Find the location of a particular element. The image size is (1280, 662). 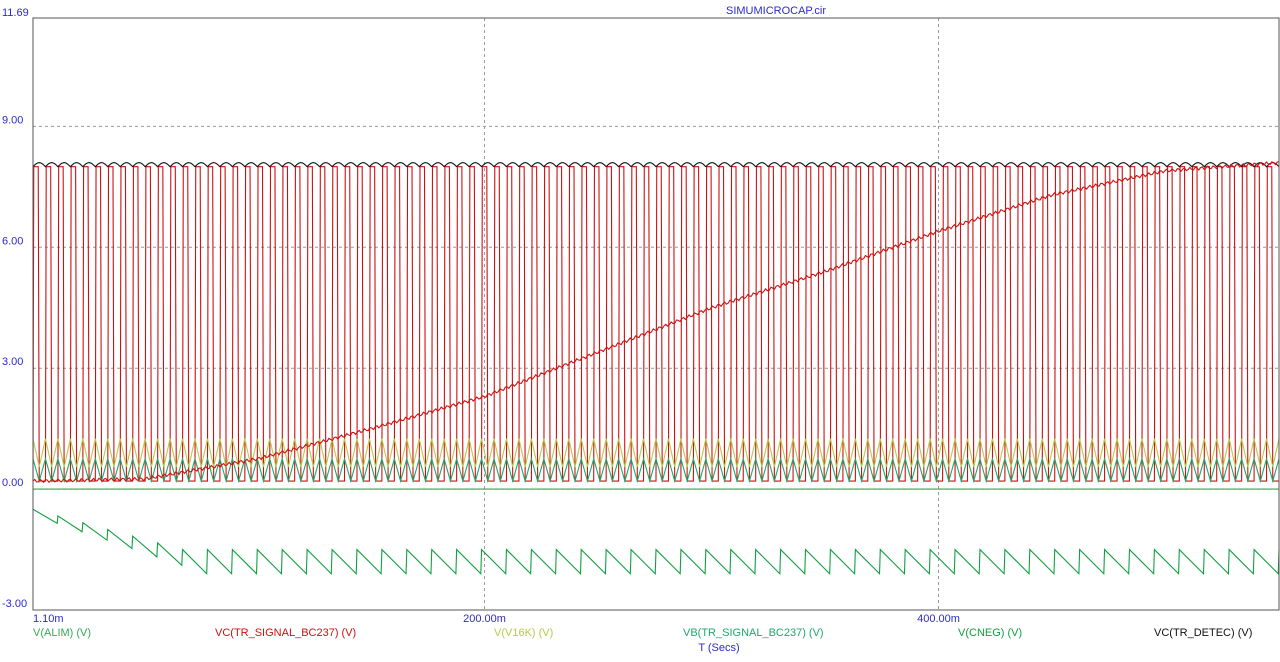

x-tick-label: 200.00m is located at coordinates (484, 619).